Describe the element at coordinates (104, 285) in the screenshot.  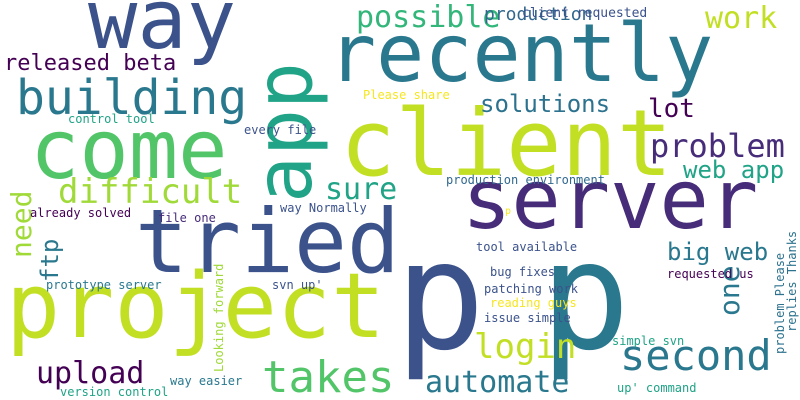
I see `word-prototype-server: prototype server` at that location.